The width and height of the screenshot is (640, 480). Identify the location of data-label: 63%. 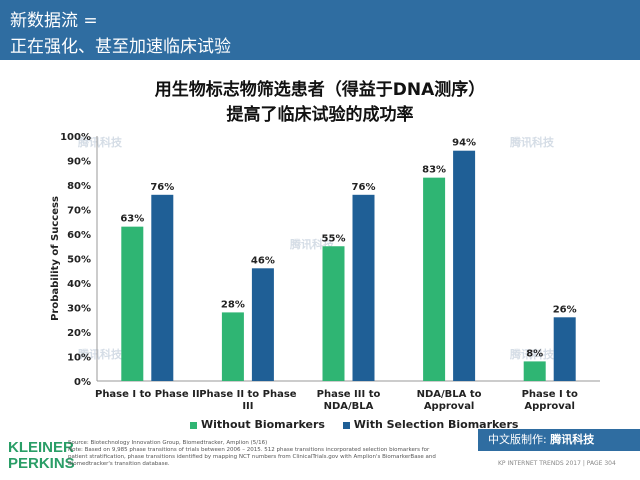
(132, 219).